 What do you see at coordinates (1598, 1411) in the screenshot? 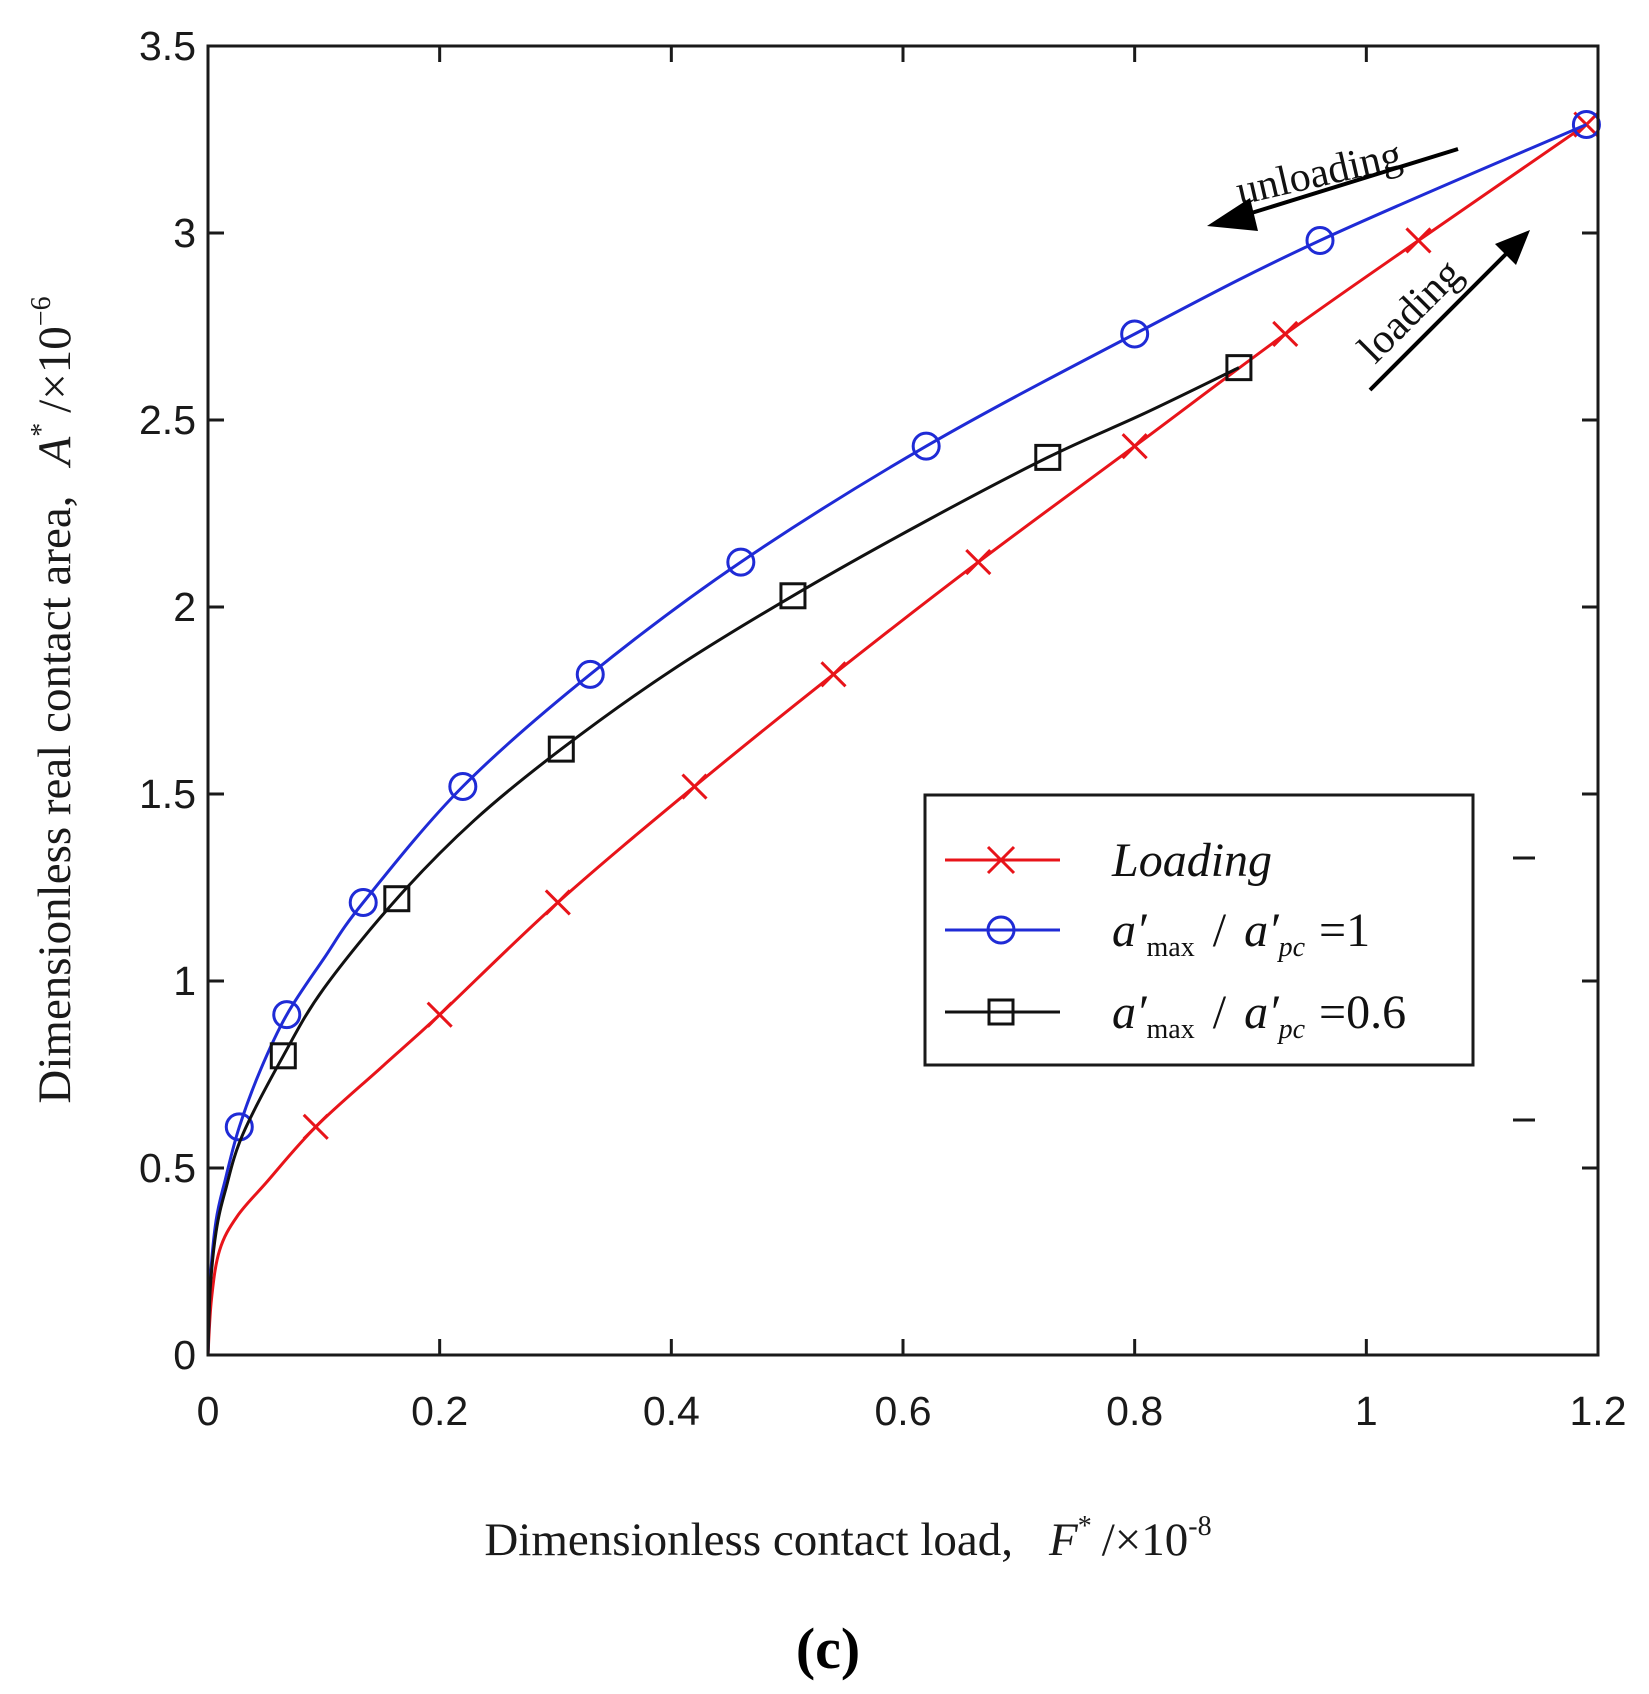
I see `x-tick-label: 1.2` at bounding box center [1598, 1411].